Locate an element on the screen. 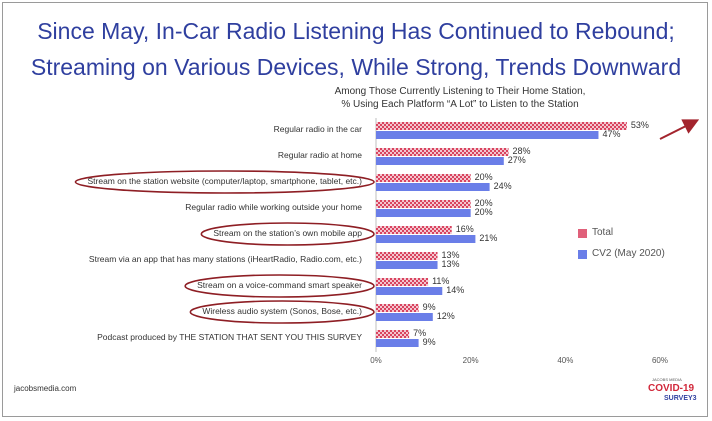 This screenshot has width=712, height=421. value-label-total: 13% is located at coordinates (450, 255).